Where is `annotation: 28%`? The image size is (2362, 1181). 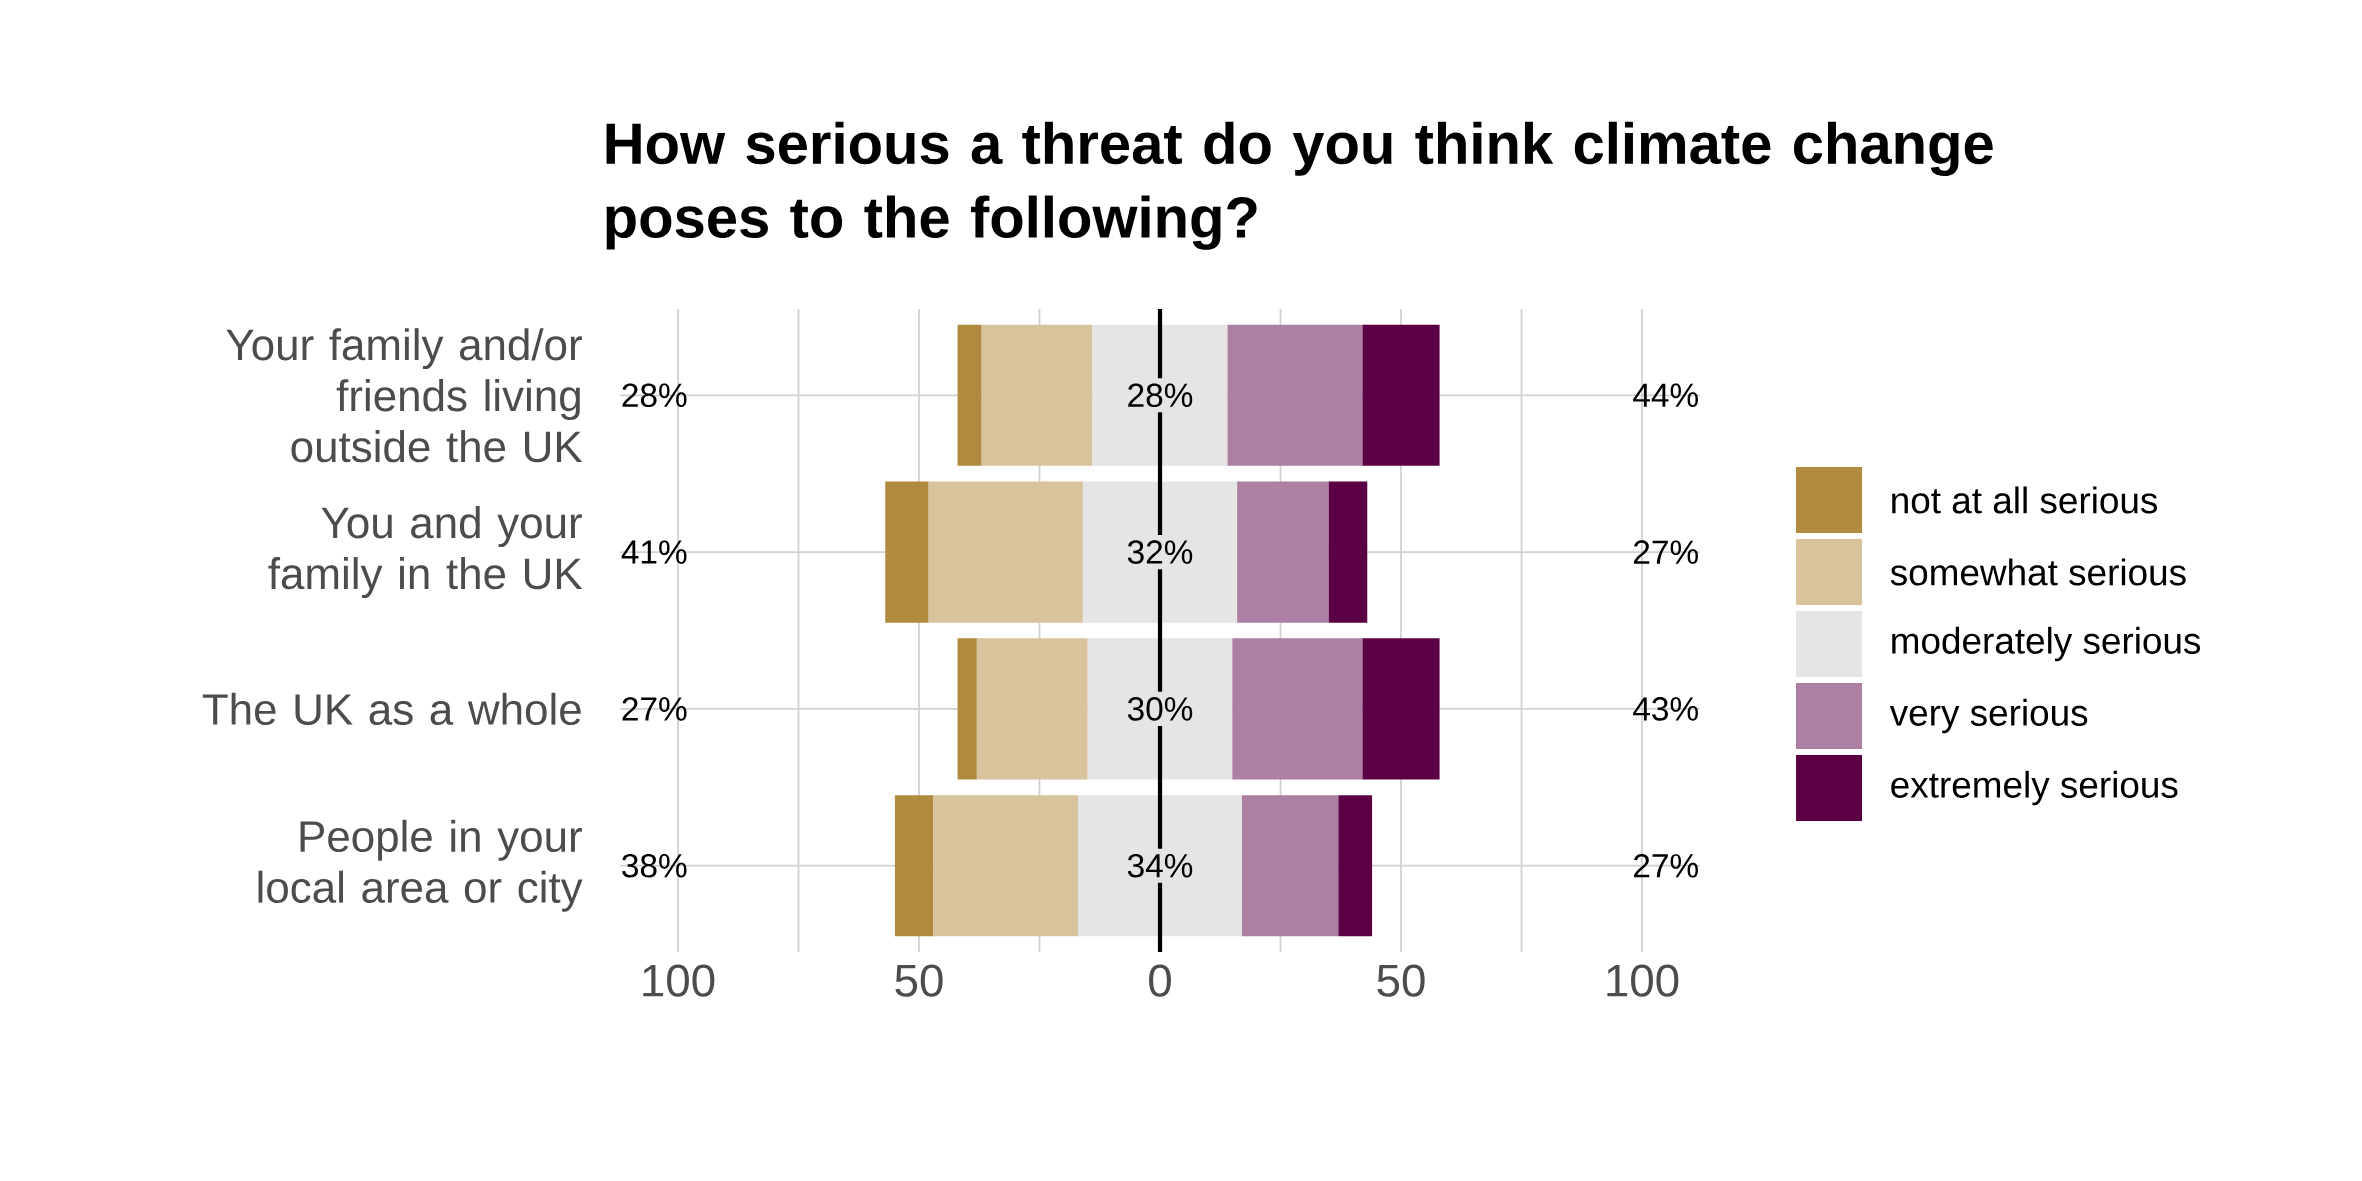
annotation: 28% is located at coordinates (654, 395).